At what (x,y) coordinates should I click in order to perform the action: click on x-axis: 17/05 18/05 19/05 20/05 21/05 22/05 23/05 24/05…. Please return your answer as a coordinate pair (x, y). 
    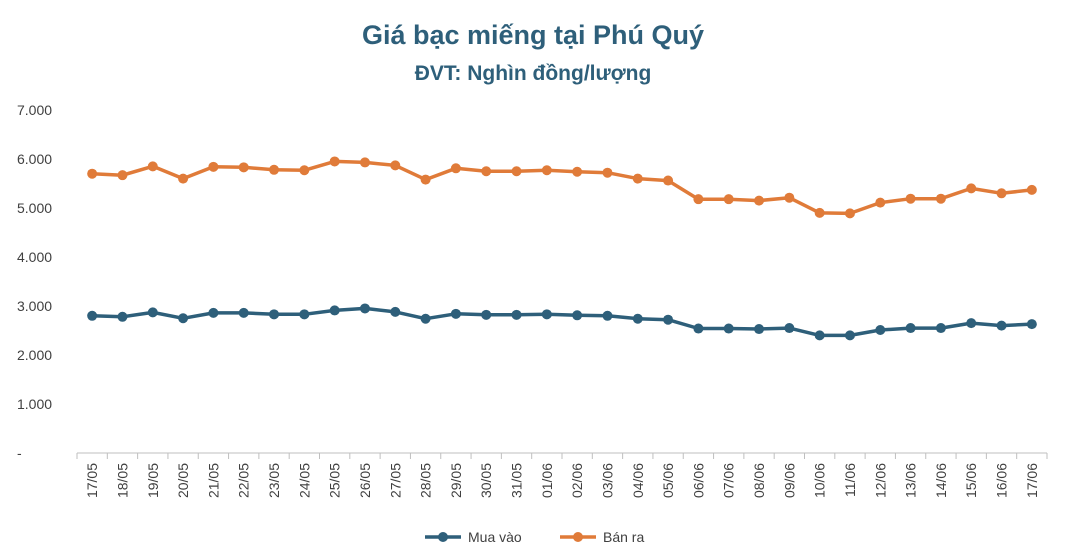
    Looking at the image, I should click on (562, 475).